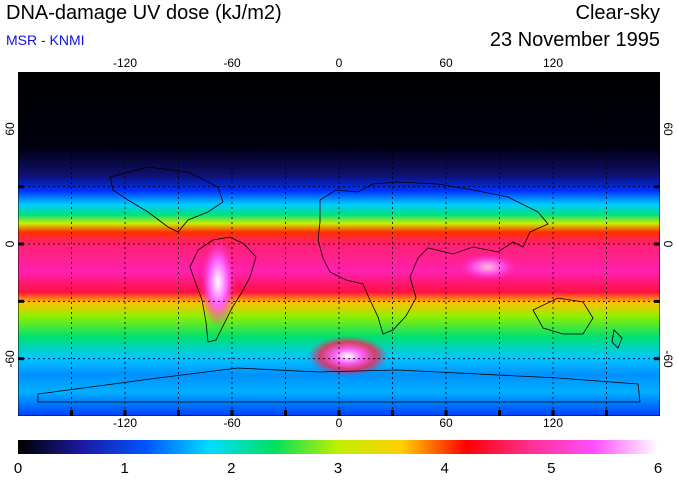 Image resolution: width=678 pixels, height=480 pixels. What do you see at coordinates (232, 423) in the screenshot?
I see `lon-tick-label-bottom: -60` at bounding box center [232, 423].